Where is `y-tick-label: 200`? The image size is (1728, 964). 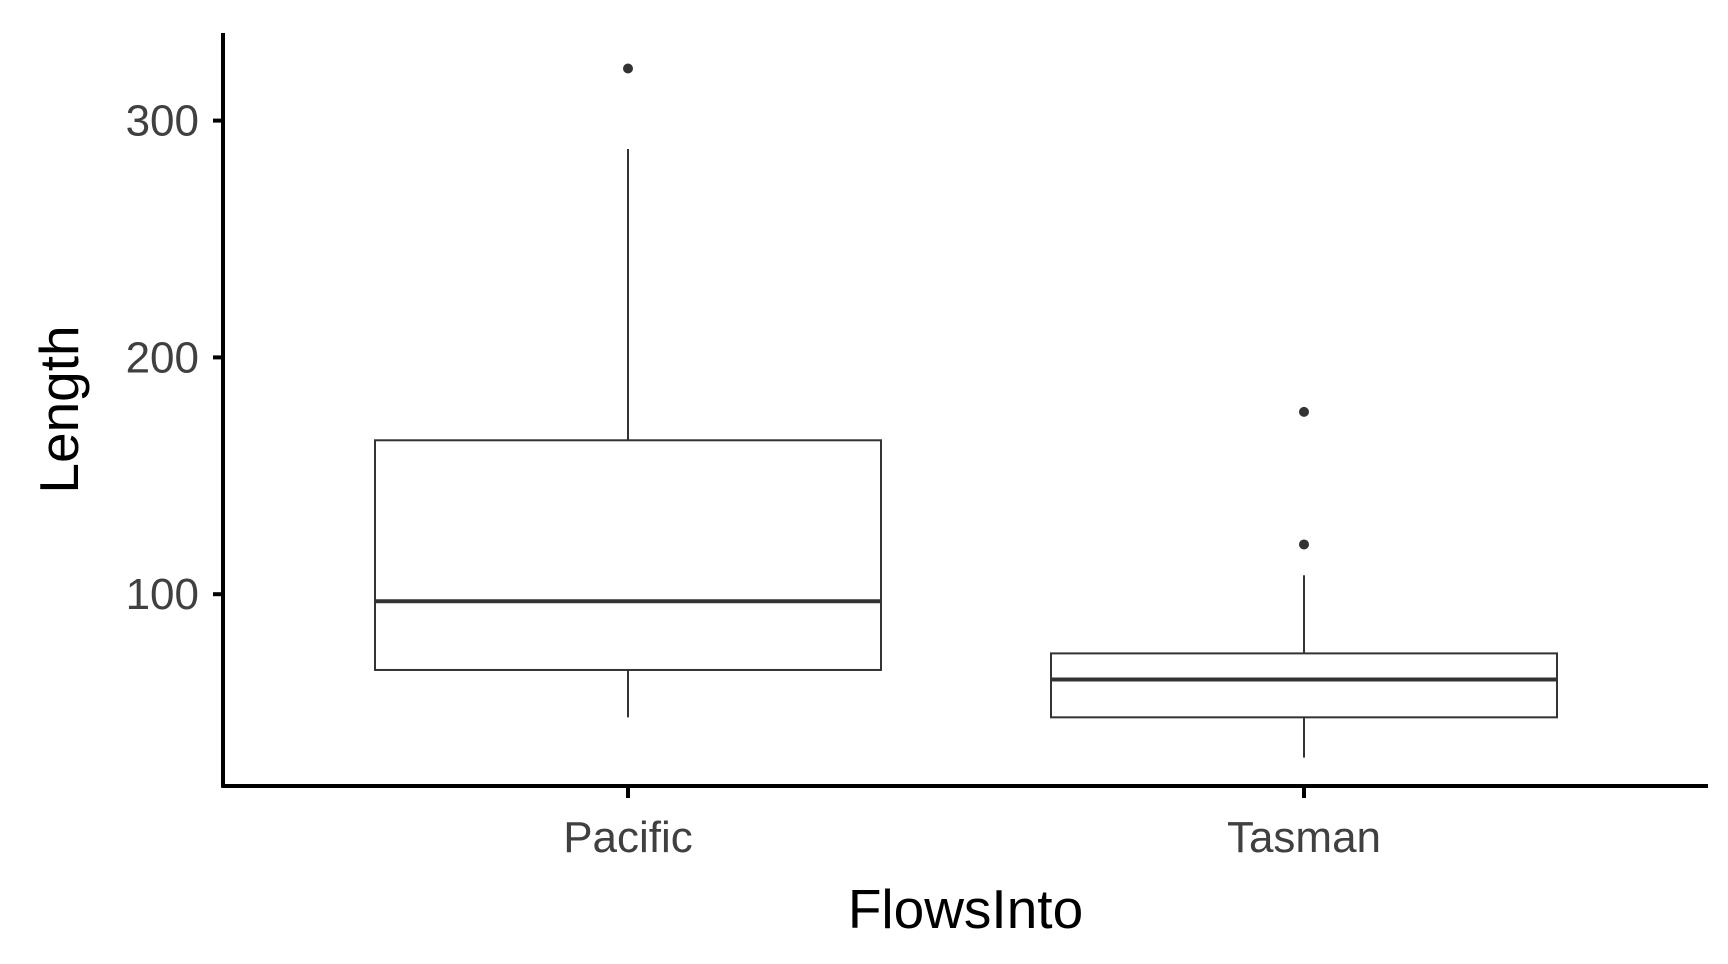
y-tick-label: 200 is located at coordinates (162, 357).